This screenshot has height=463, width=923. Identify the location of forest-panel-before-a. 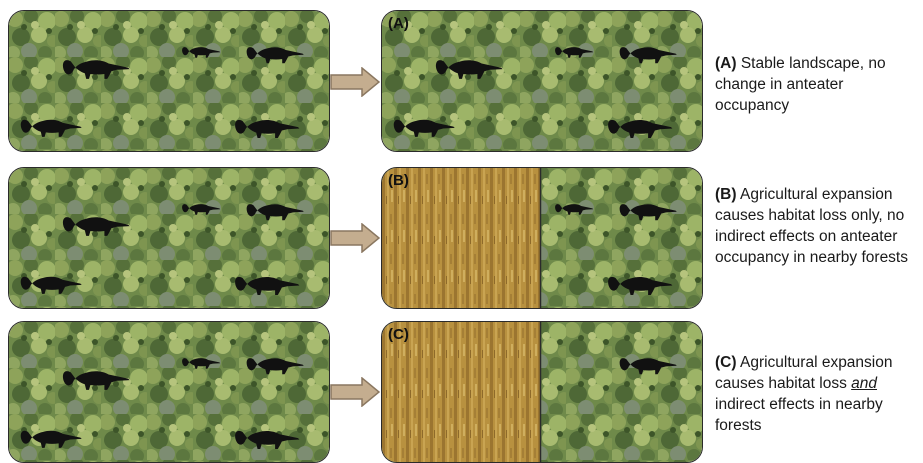
(169, 81).